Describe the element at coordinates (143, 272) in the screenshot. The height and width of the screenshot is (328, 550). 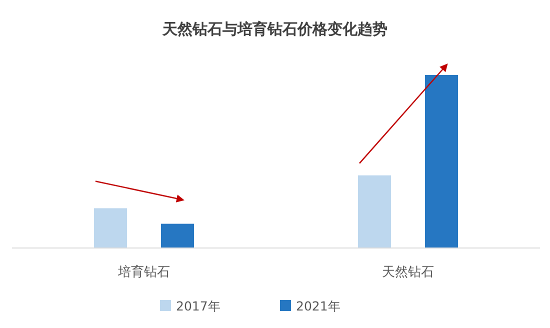
I see `x-tick-label: 培育钻石` at that location.